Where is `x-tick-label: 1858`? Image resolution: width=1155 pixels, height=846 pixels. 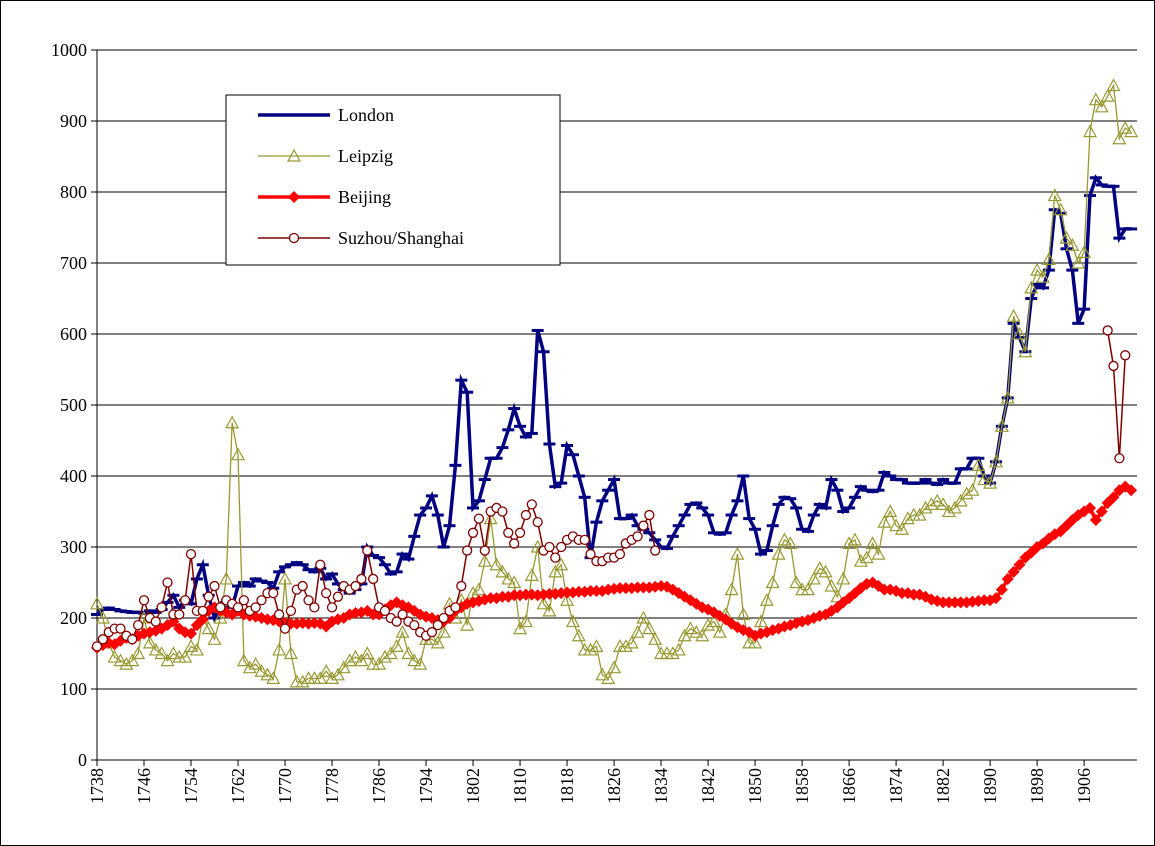 x-tick-label: 1858 is located at coordinates (802, 786).